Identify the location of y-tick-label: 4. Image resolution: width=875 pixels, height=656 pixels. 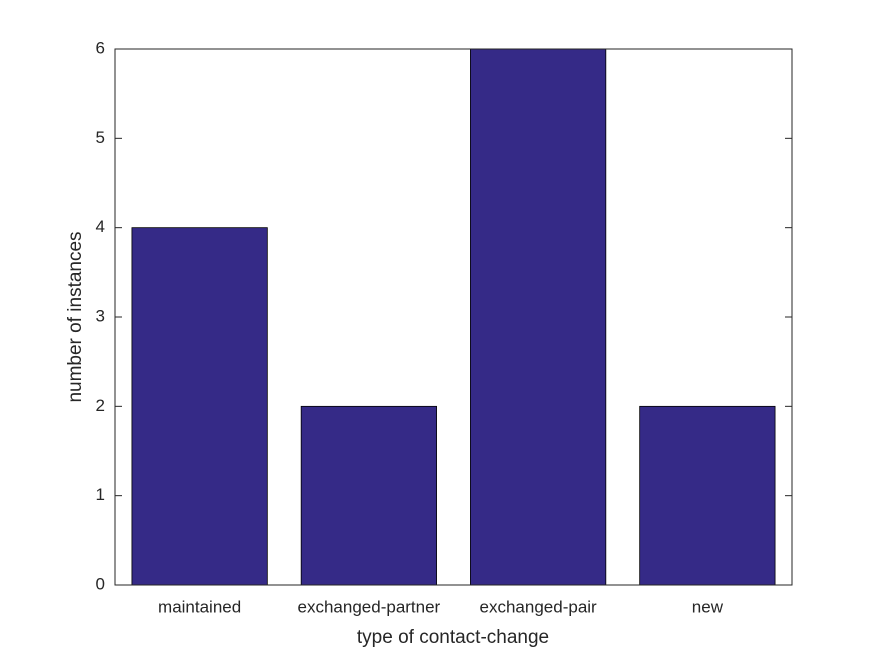
(100, 226).